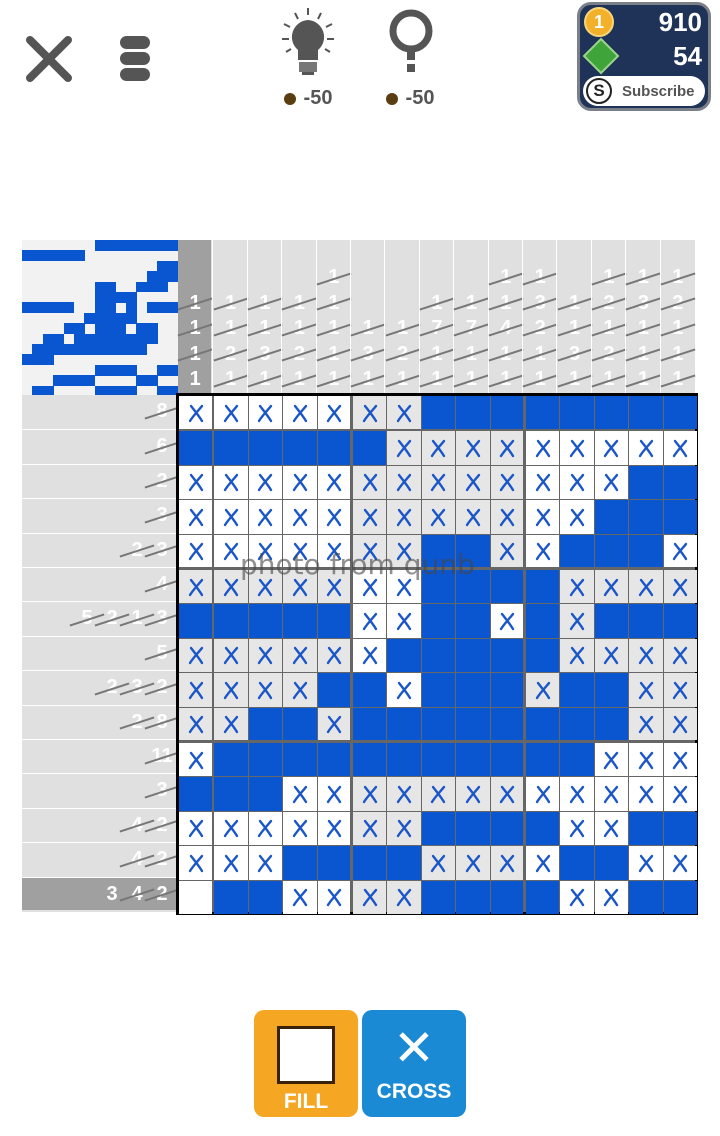  I want to click on fill-mode-button: FILL, so click(306, 1063).